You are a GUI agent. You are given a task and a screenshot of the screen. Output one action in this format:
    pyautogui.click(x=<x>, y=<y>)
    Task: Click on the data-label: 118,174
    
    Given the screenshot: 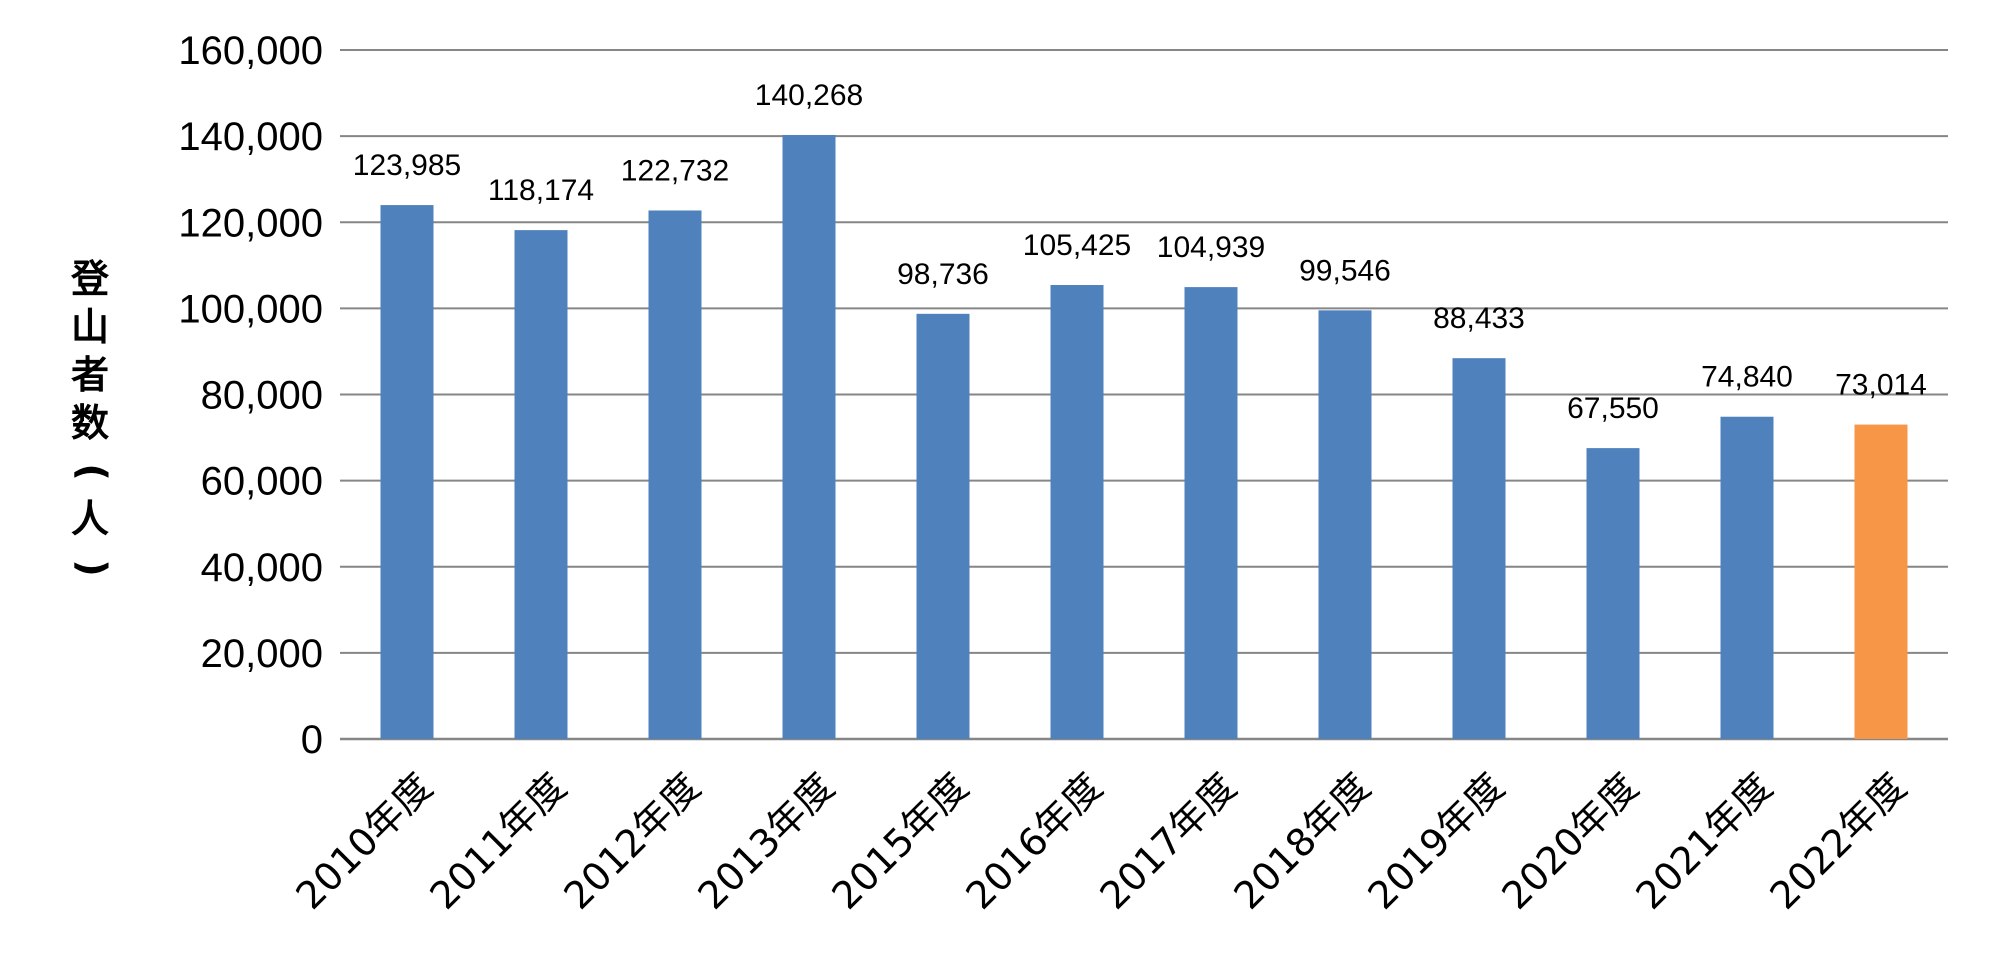 What is the action you would take?
    pyautogui.click(x=541, y=190)
    